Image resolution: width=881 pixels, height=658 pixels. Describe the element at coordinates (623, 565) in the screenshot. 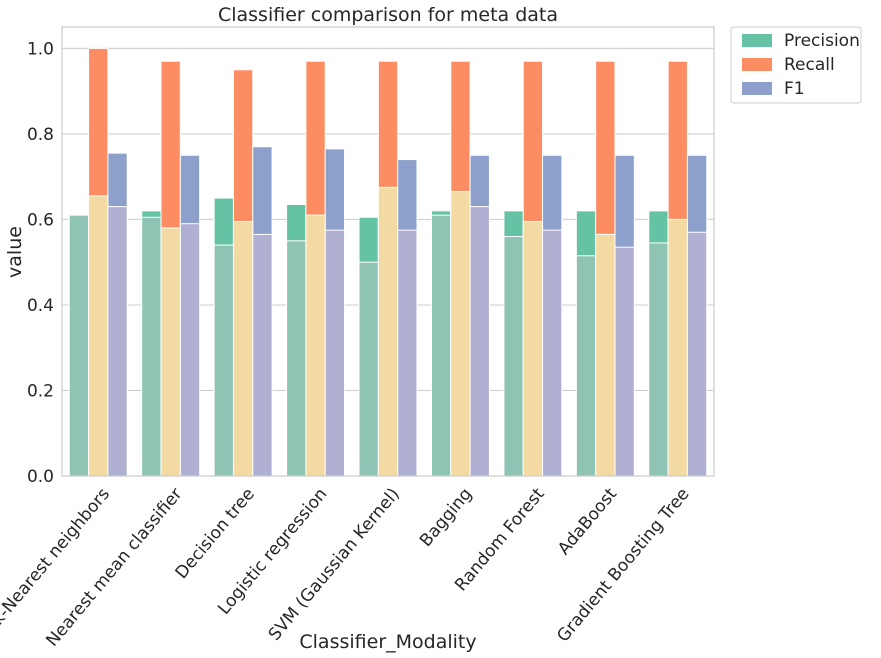

I see `x-tick-label: Gradient Boosting Tree` at that location.